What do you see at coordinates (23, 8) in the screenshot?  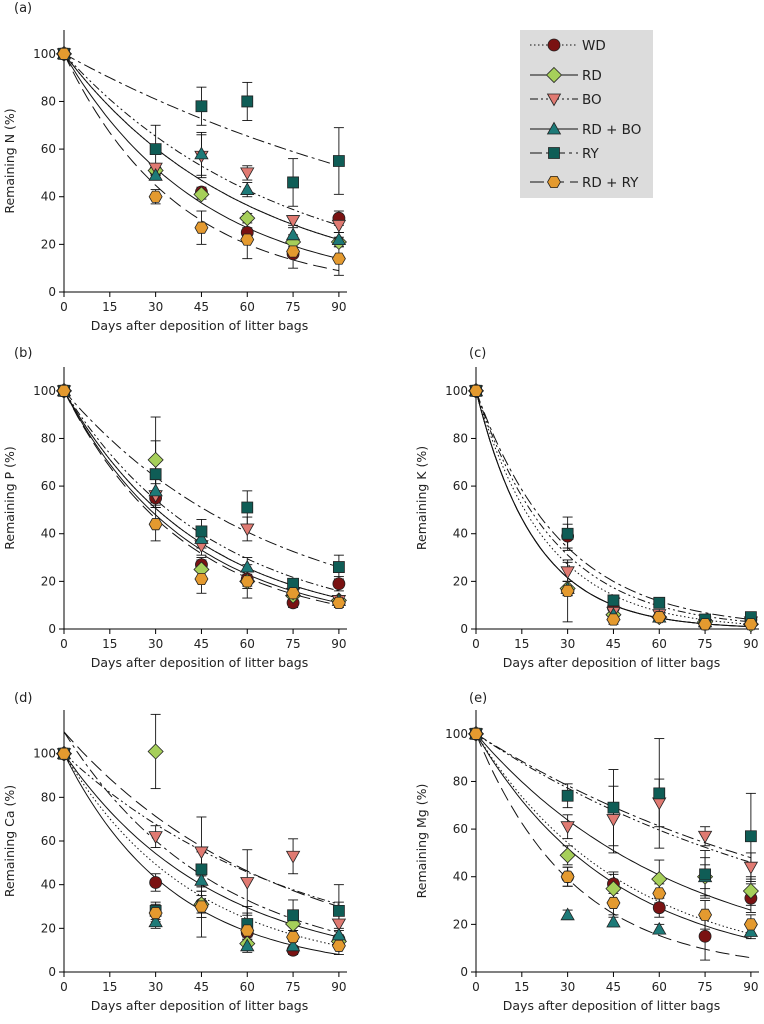 I see `panel-label: (a)` at bounding box center [23, 8].